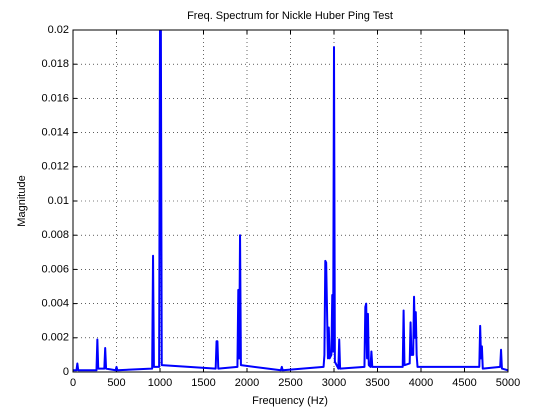  I want to click on x-tick-label: 4500, so click(464, 383).